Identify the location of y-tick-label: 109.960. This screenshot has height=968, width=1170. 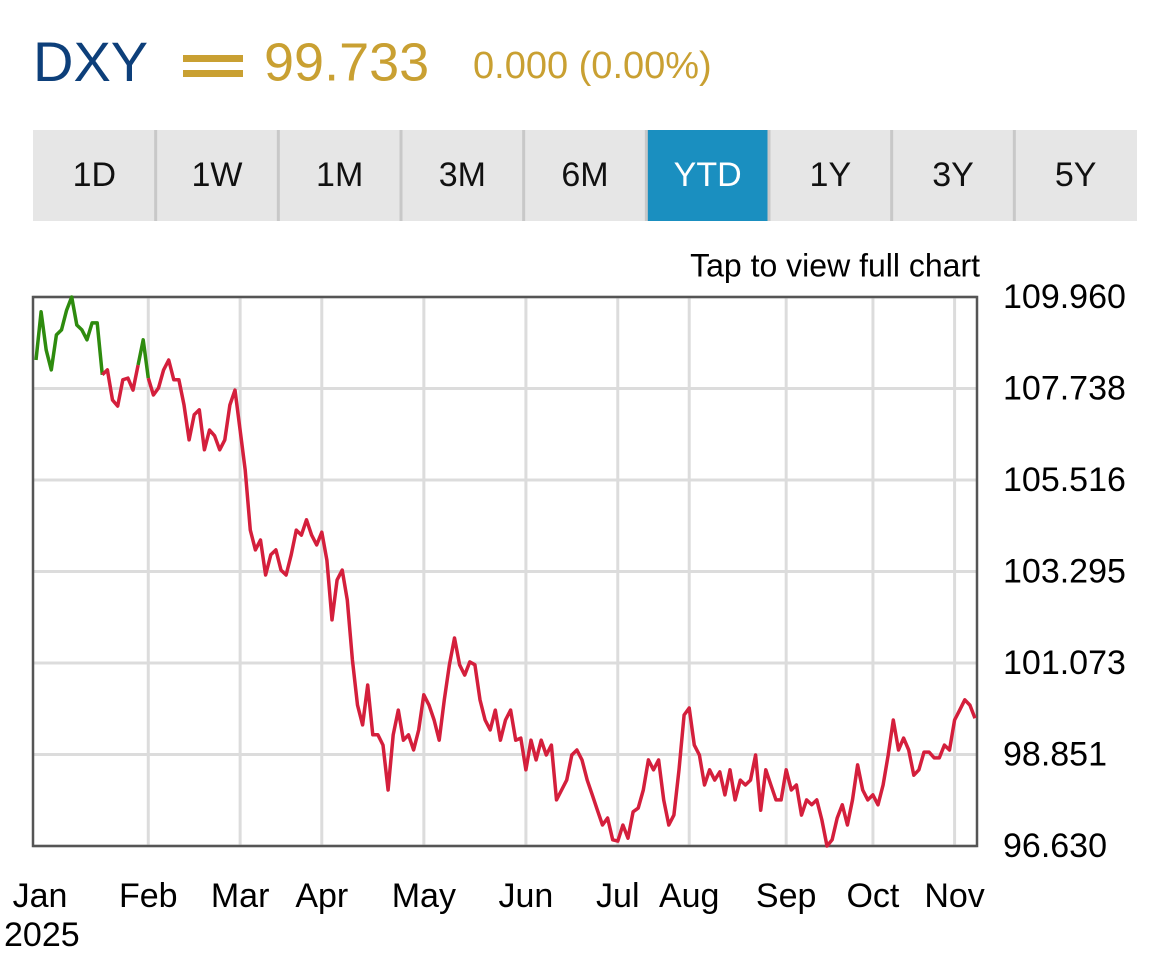
(1064, 297).